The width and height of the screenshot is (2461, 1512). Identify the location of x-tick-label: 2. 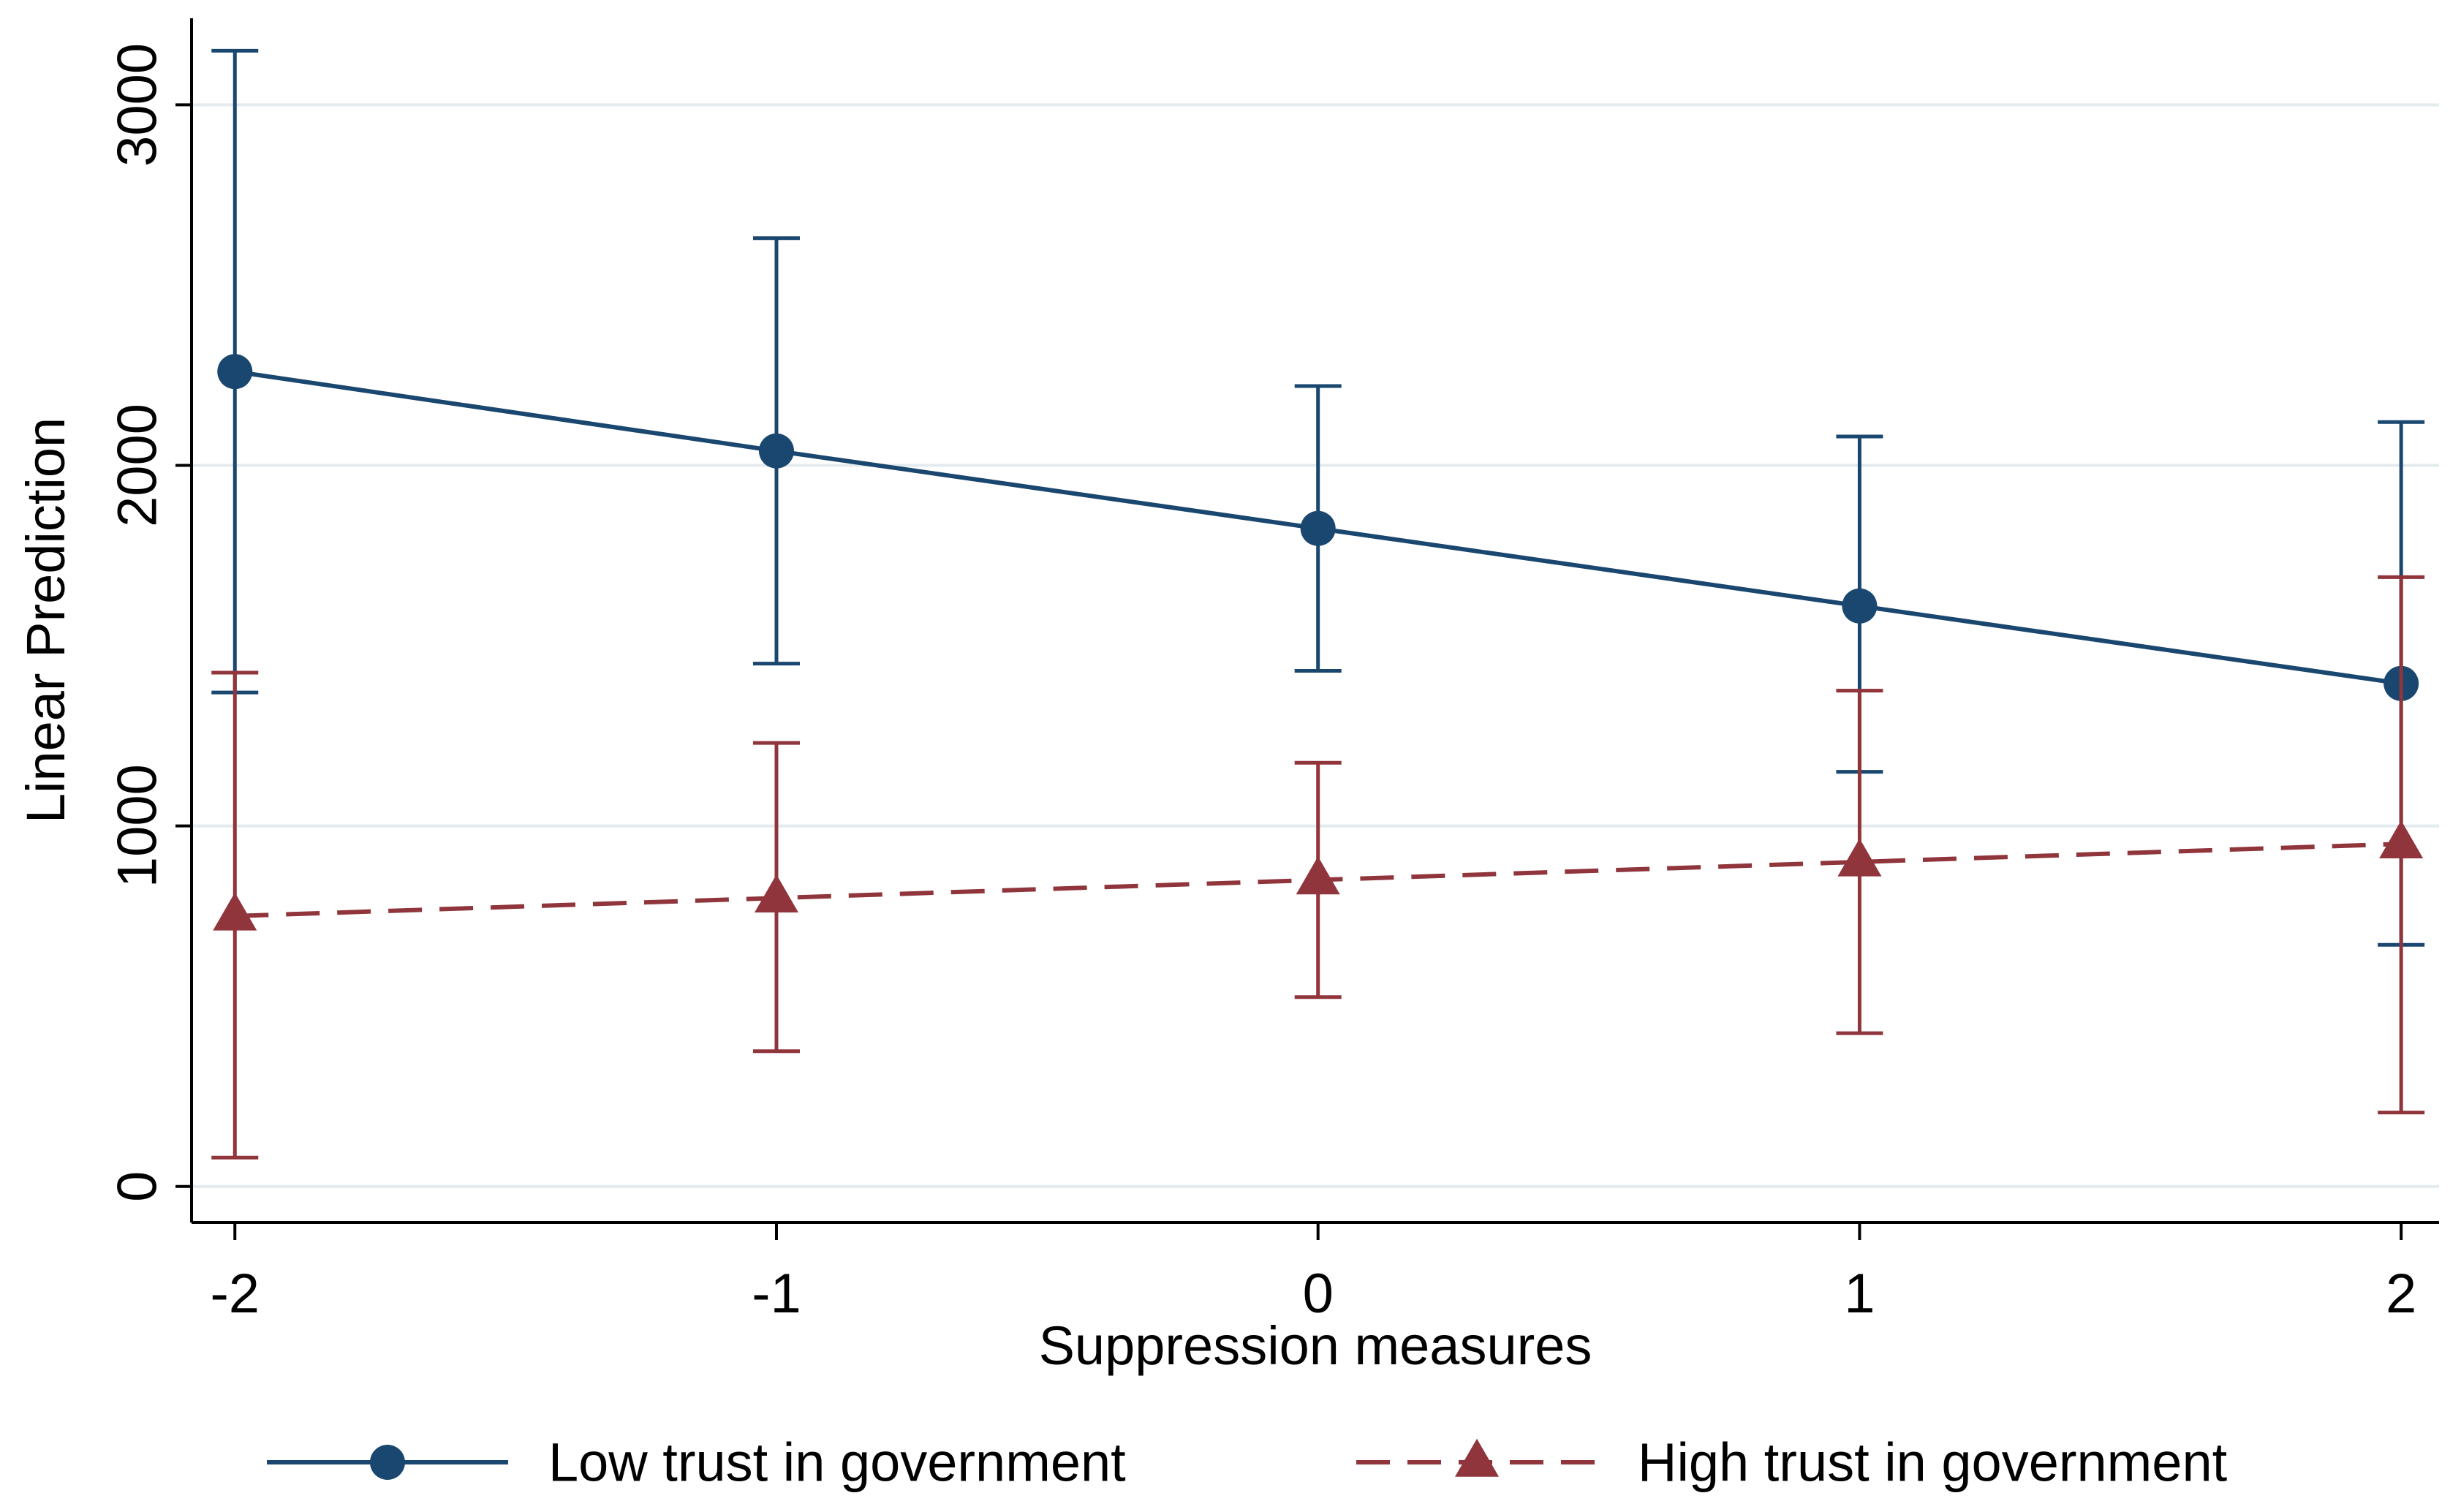
(2401, 1294).